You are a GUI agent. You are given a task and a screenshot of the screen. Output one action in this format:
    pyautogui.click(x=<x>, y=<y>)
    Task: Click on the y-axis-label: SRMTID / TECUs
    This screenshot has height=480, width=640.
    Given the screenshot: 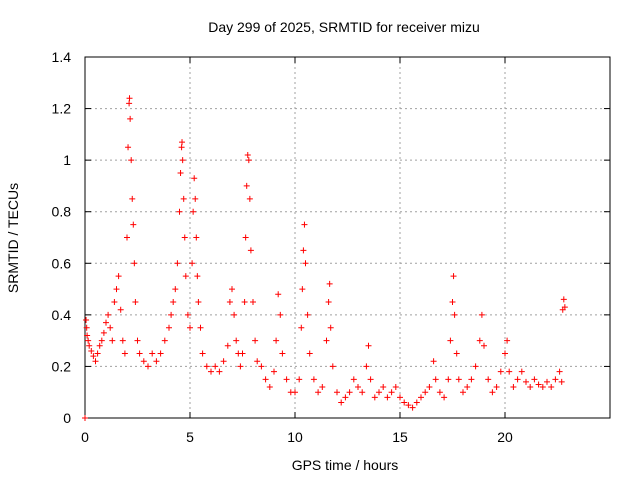 What is the action you would take?
    pyautogui.click(x=13, y=238)
    